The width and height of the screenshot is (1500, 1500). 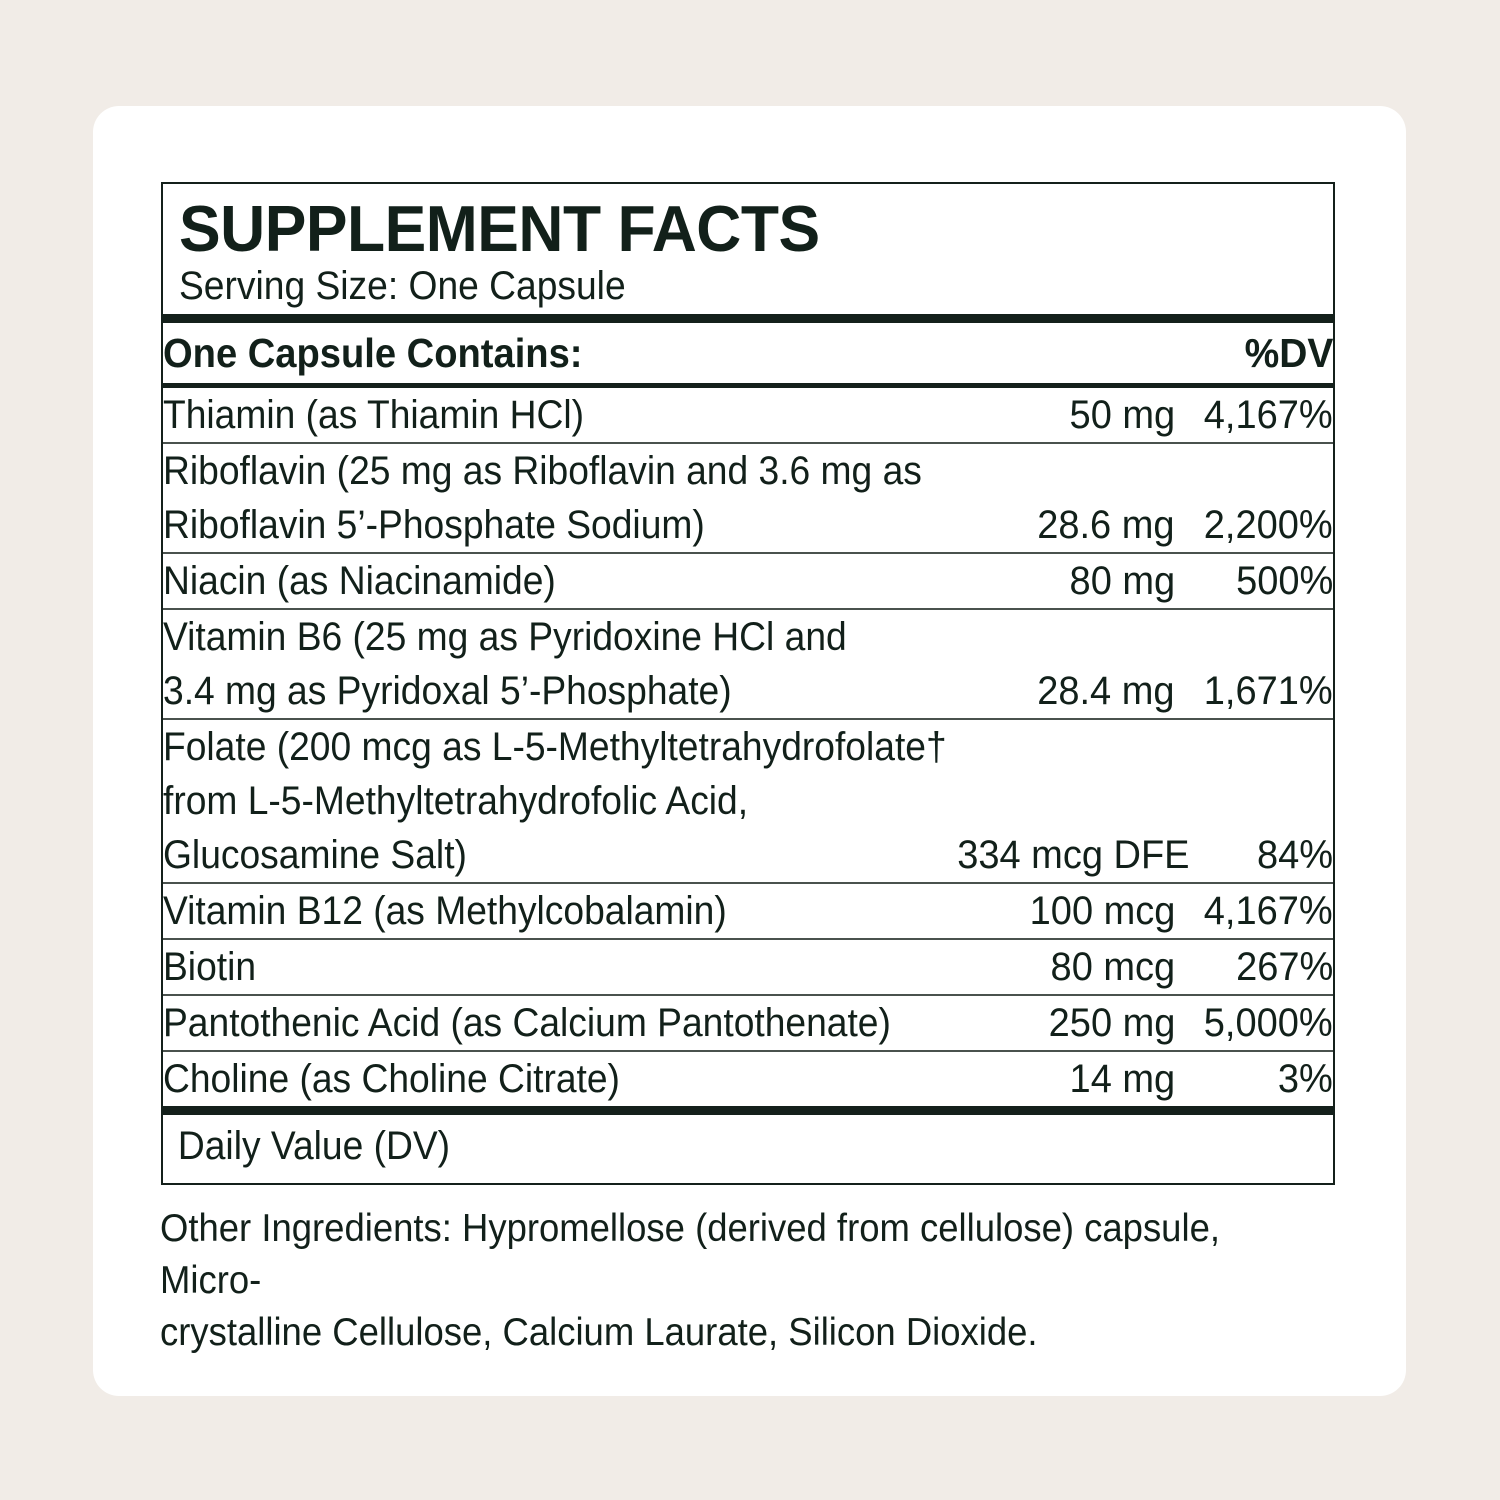 I want to click on header-cell-amount, so click(x=1060, y=353).